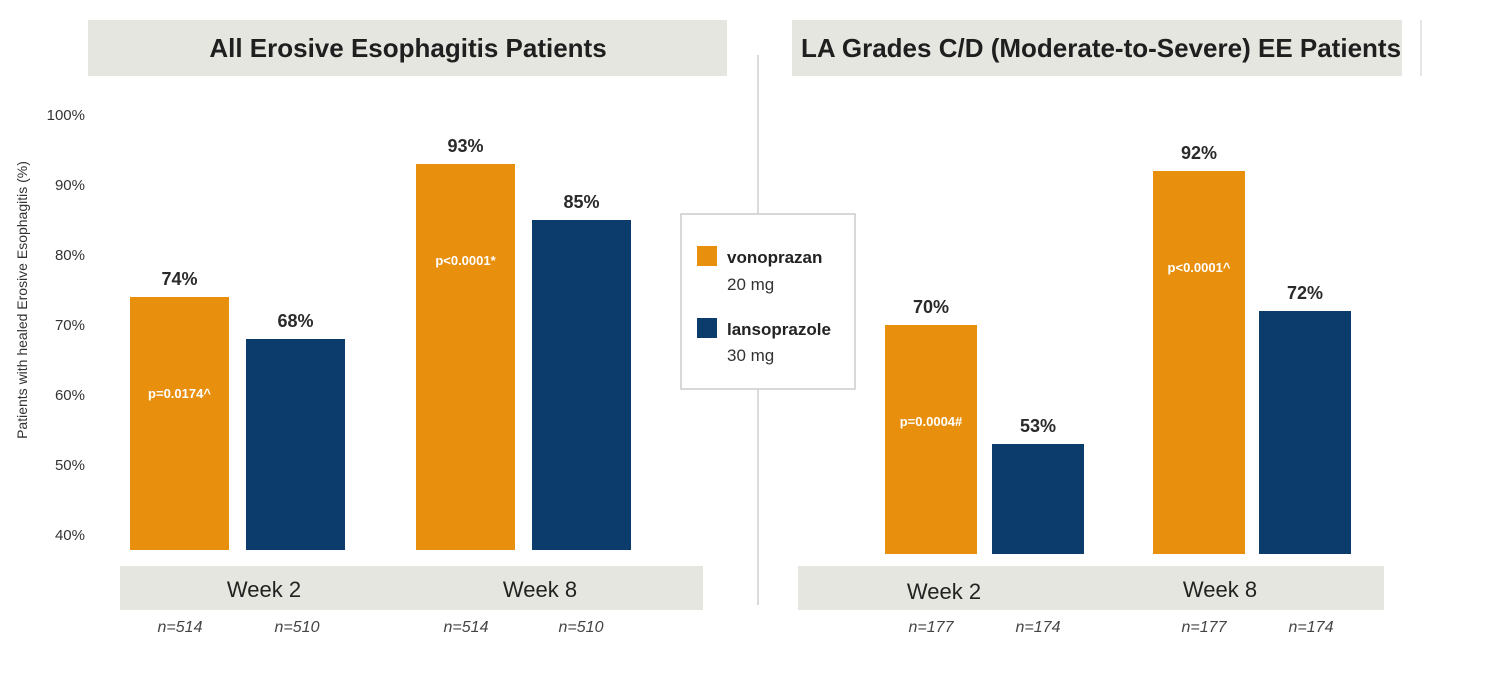 The width and height of the screenshot is (1500, 676). I want to click on bar-value-label: 68%, so click(295, 321).